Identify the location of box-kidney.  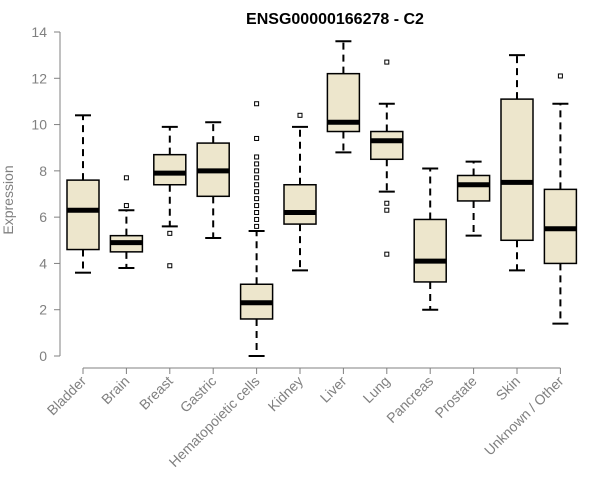
(300, 192).